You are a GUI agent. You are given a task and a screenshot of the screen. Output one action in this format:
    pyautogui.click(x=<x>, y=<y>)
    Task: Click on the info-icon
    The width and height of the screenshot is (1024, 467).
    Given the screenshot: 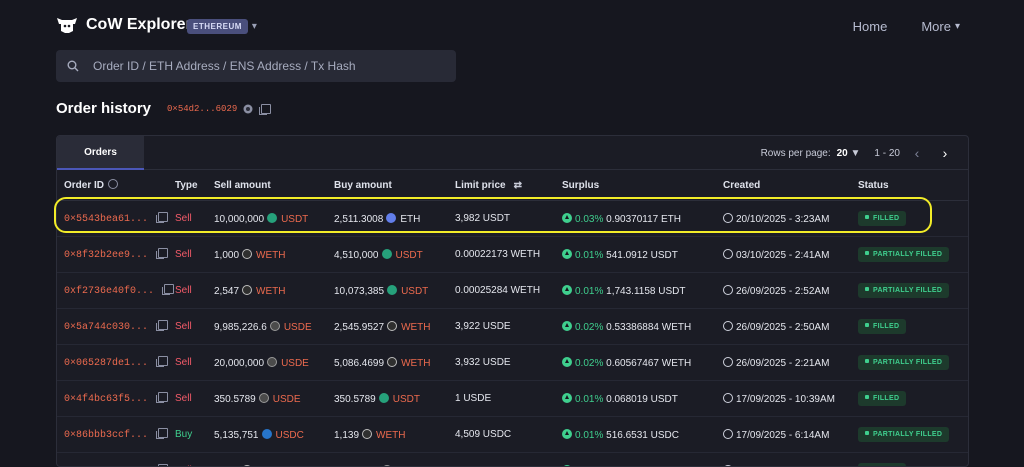 What is the action you would take?
    pyautogui.click(x=113, y=184)
    